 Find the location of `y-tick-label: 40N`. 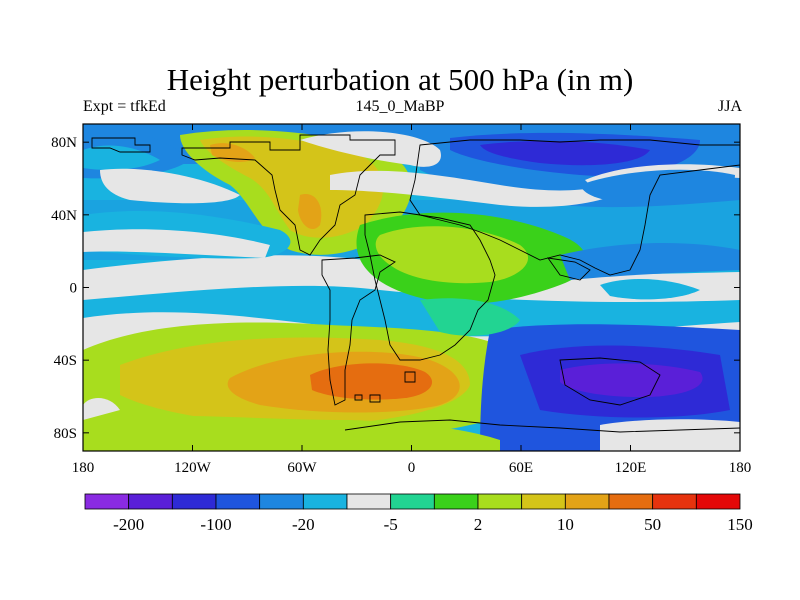

y-tick-label: 40N is located at coordinates (64, 216).